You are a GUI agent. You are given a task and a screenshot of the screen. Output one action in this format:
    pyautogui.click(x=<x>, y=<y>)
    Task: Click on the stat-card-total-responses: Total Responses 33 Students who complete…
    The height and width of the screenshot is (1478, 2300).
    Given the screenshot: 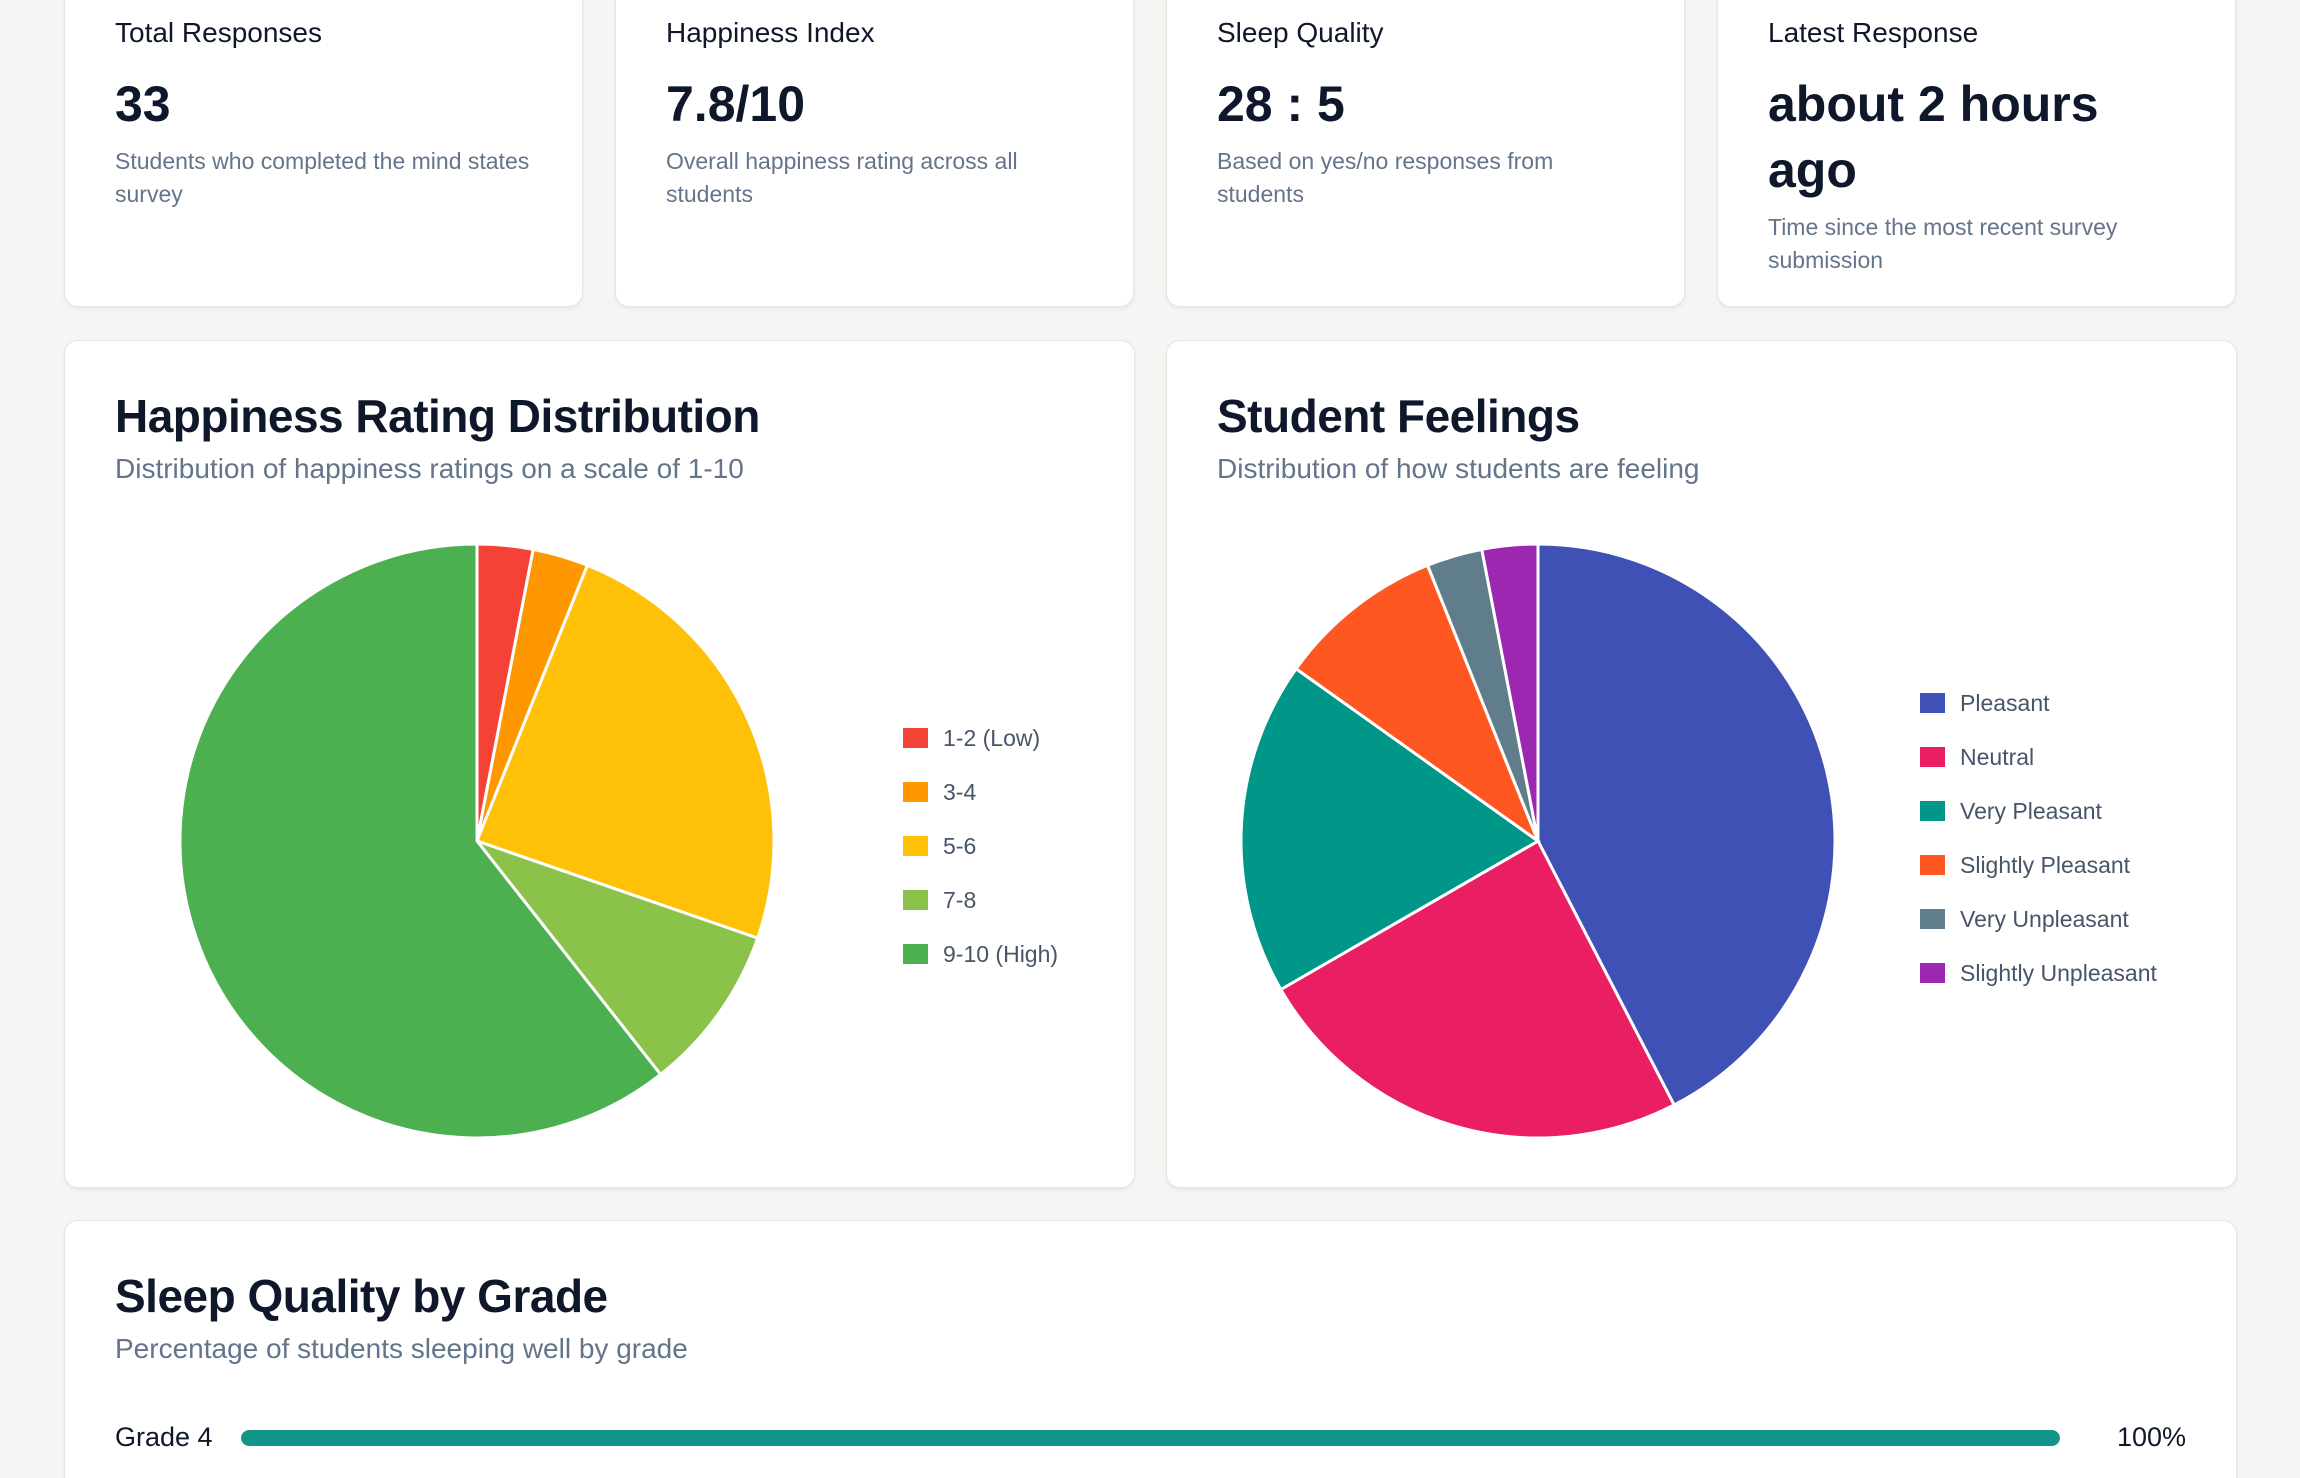 What is the action you would take?
    pyautogui.click(x=323, y=153)
    